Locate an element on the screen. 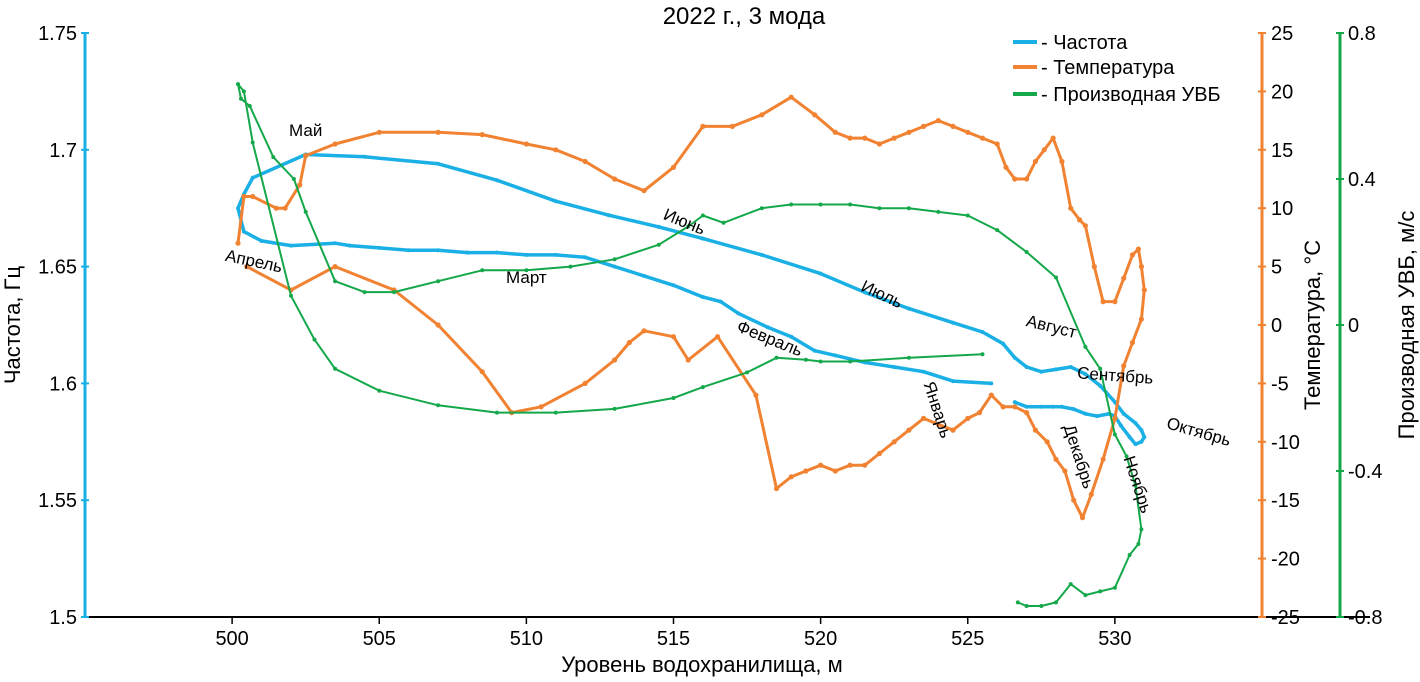  temp-tick-label: -10 is located at coordinates (1285, 443).